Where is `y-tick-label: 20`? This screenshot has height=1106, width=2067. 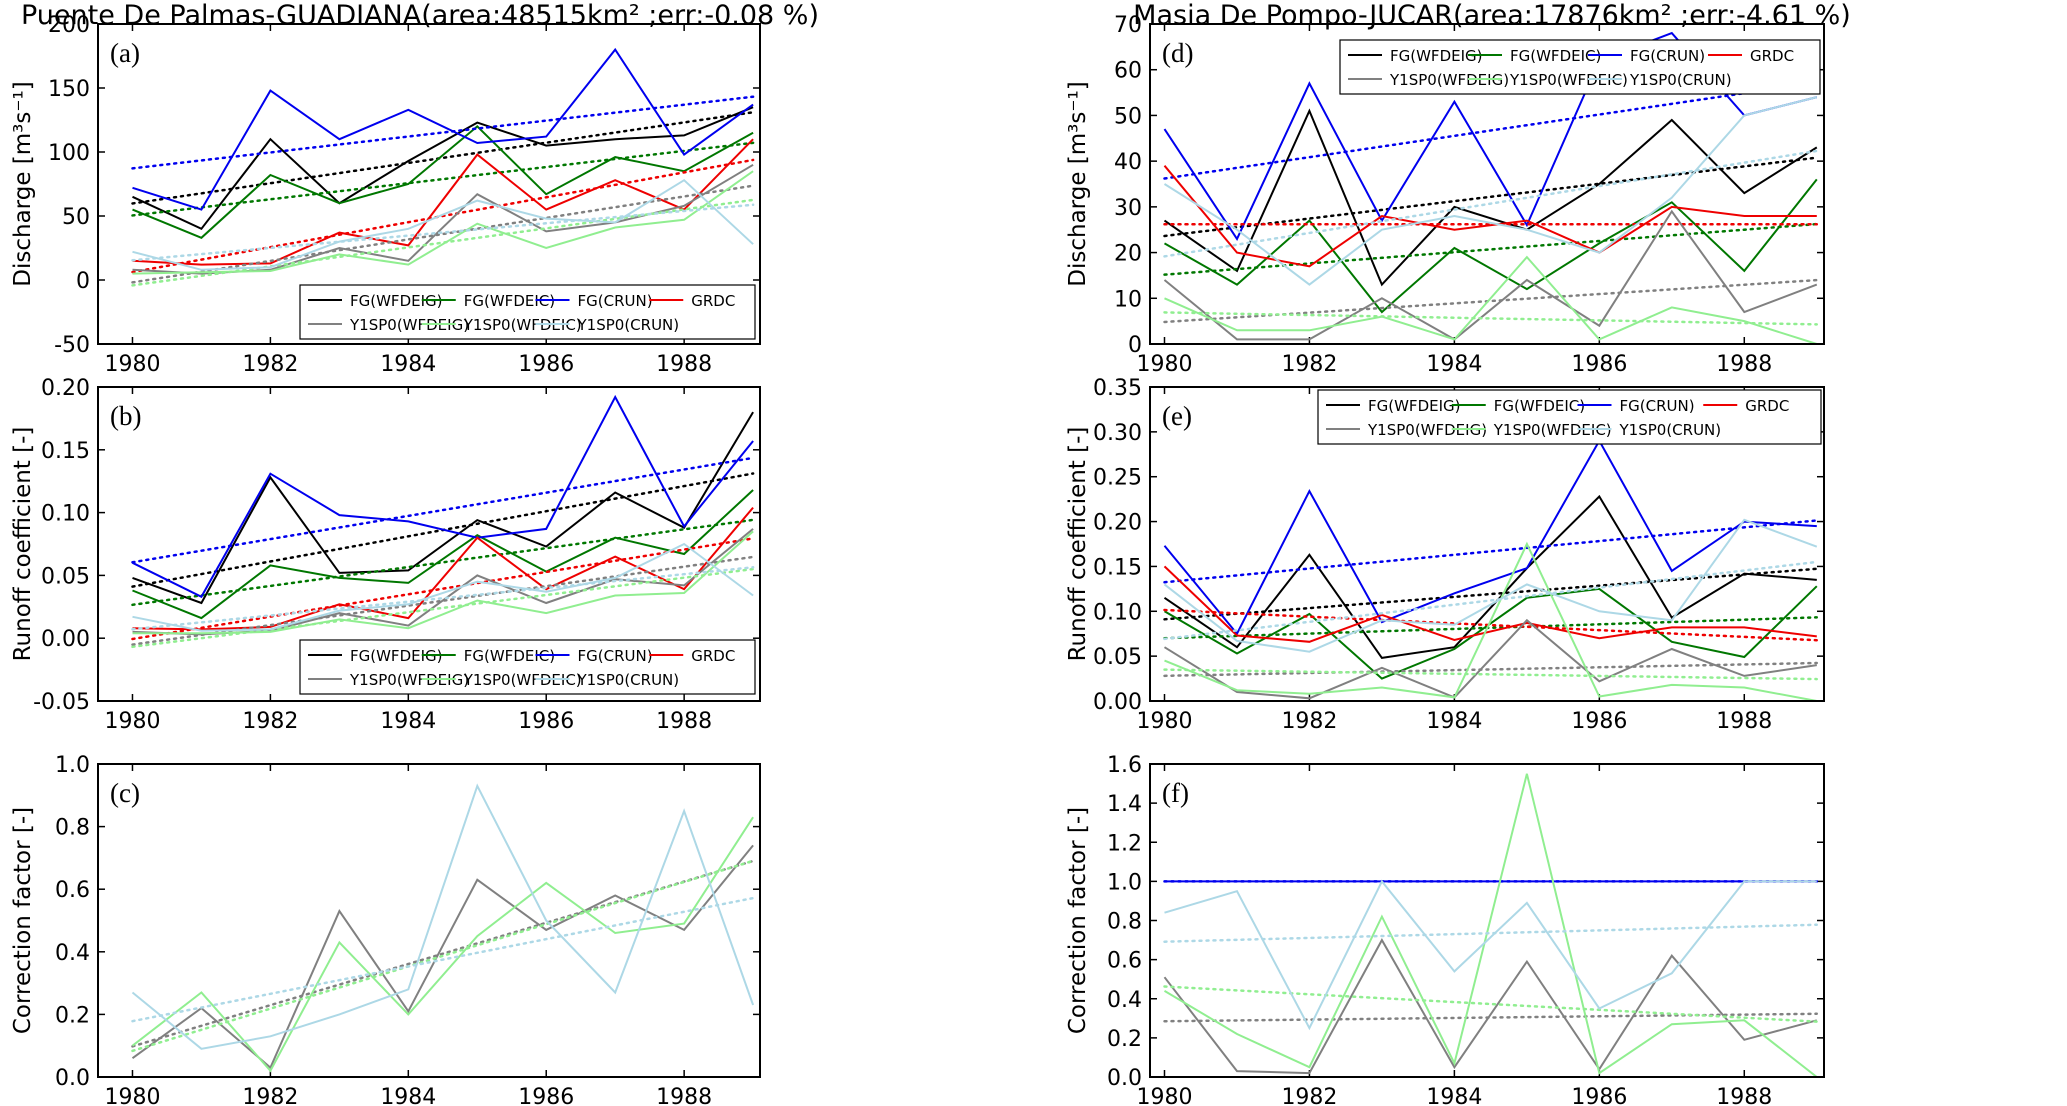
y-tick-label: 20 is located at coordinates (1128, 254).